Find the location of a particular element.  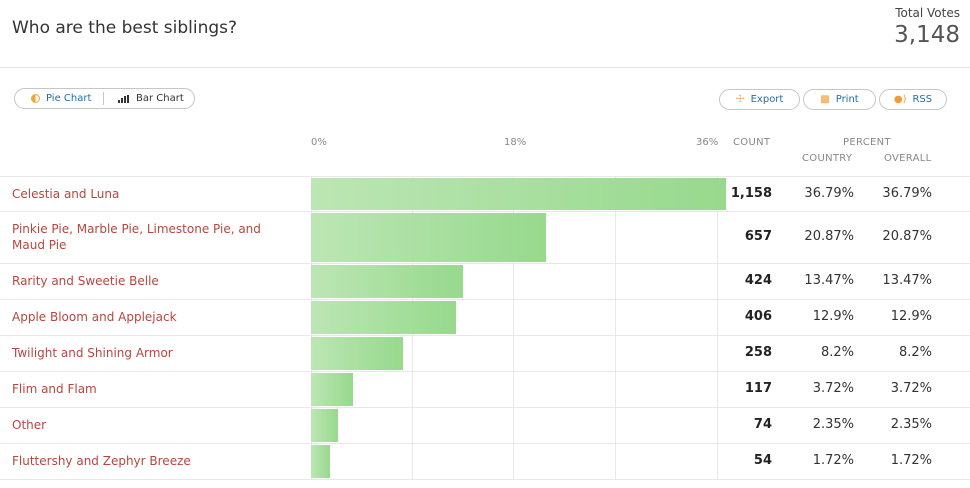

category-label: Celestia and Luna is located at coordinates (66, 193).